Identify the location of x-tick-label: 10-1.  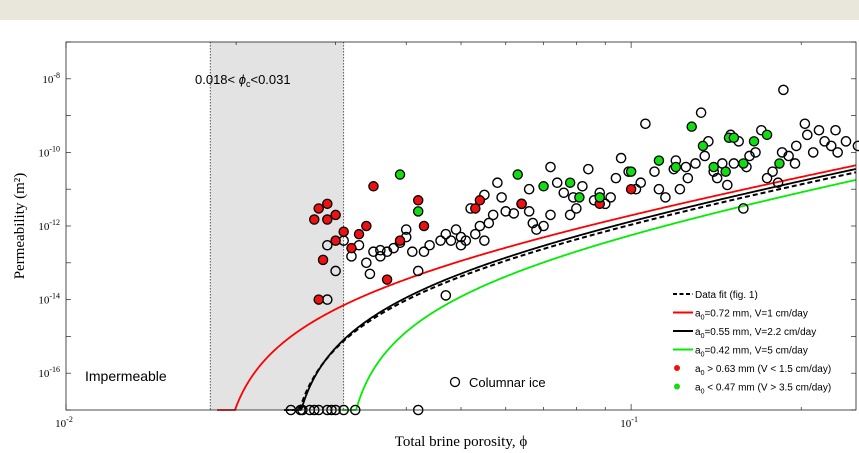
(629, 422).